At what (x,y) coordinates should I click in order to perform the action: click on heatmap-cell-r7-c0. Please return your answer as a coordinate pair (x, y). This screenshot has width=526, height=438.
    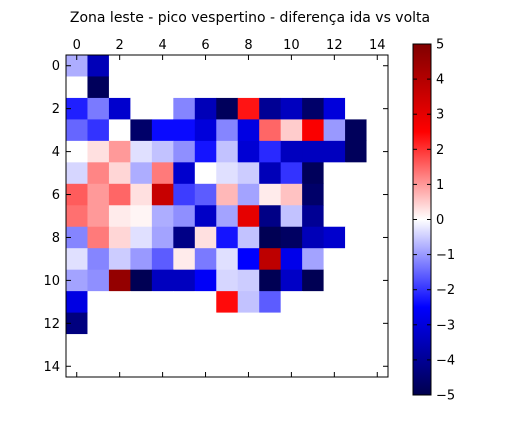
    Looking at the image, I should click on (77, 216).